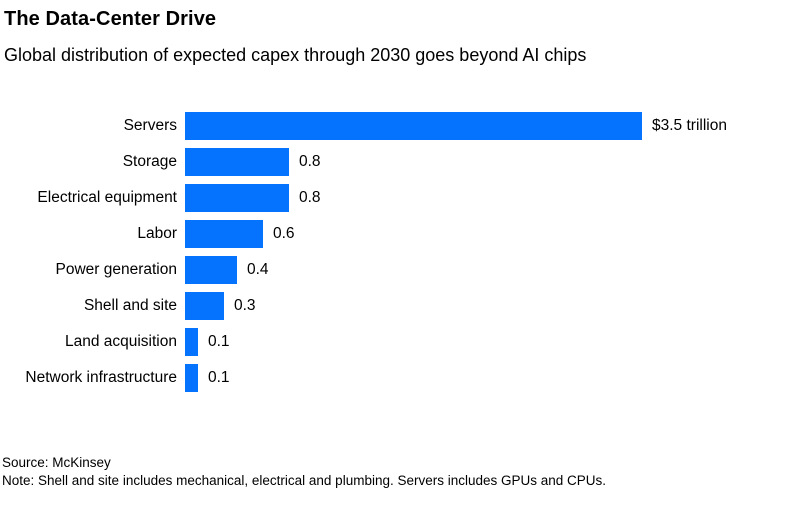 The height and width of the screenshot is (509, 799). What do you see at coordinates (130, 305) in the screenshot?
I see `bar-category-label: Shell and site` at bounding box center [130, 305].